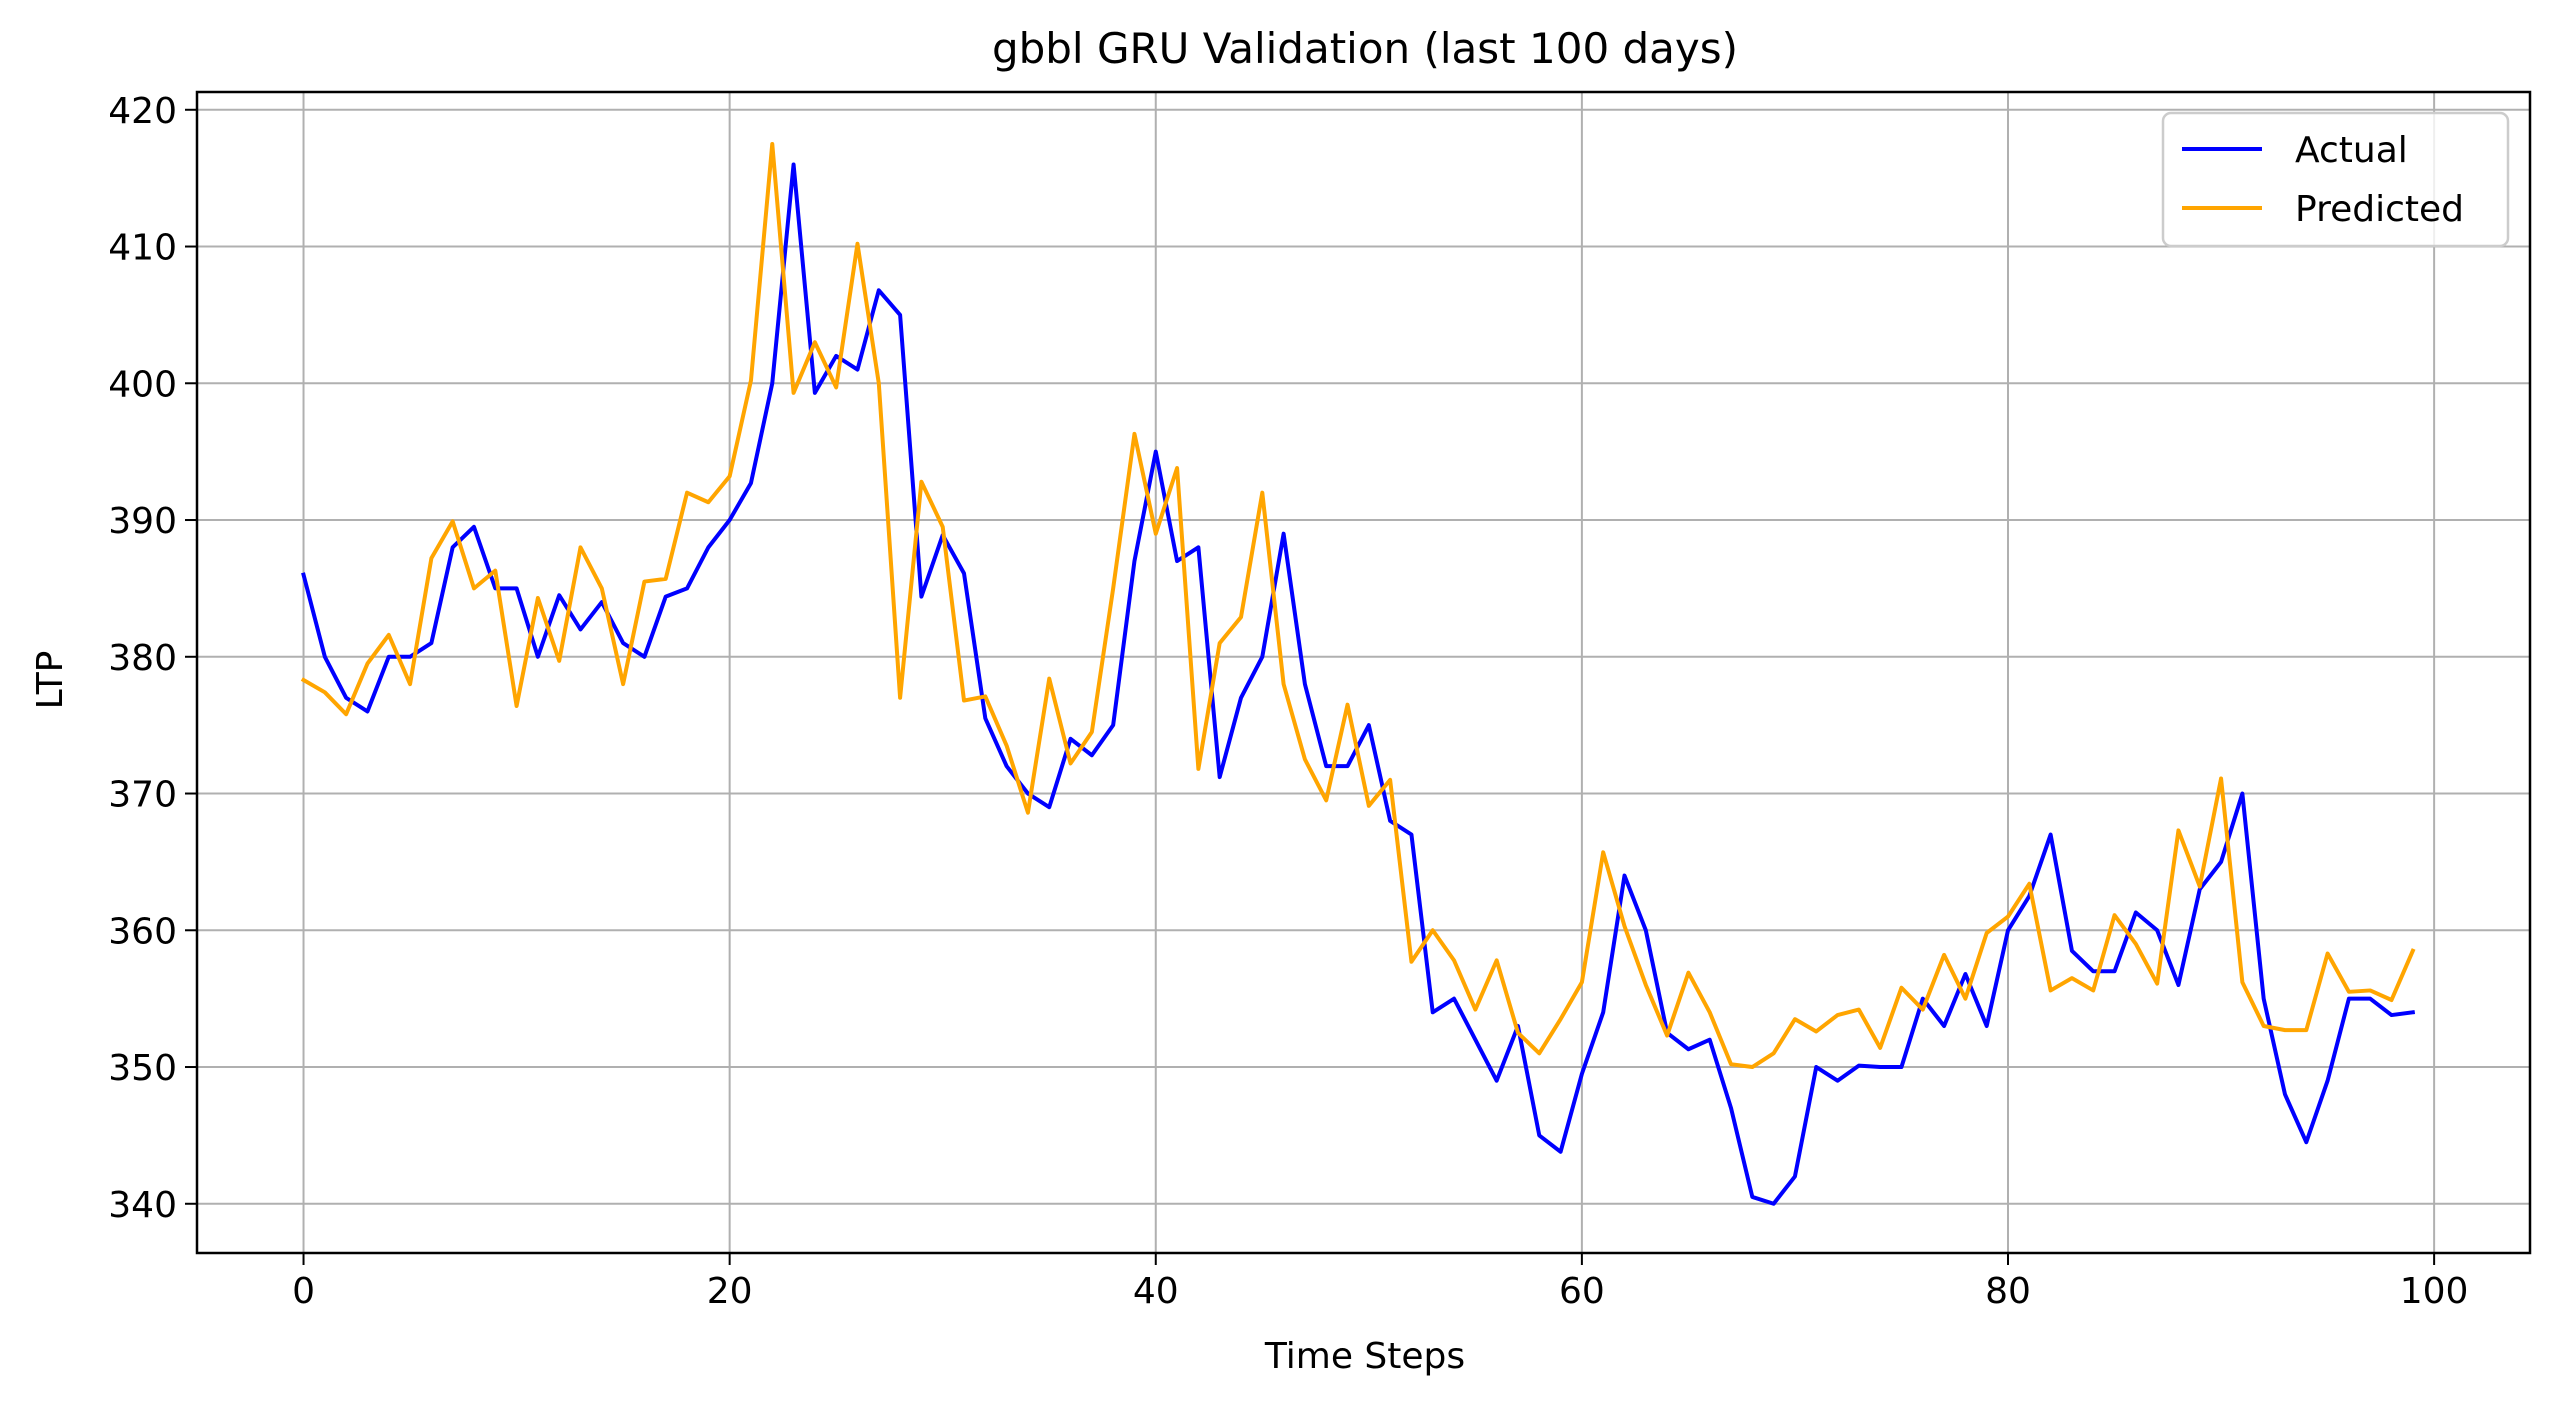 The image size is (2550, 1403). I want to click on y-tick-label: 420, so click(142, 111).